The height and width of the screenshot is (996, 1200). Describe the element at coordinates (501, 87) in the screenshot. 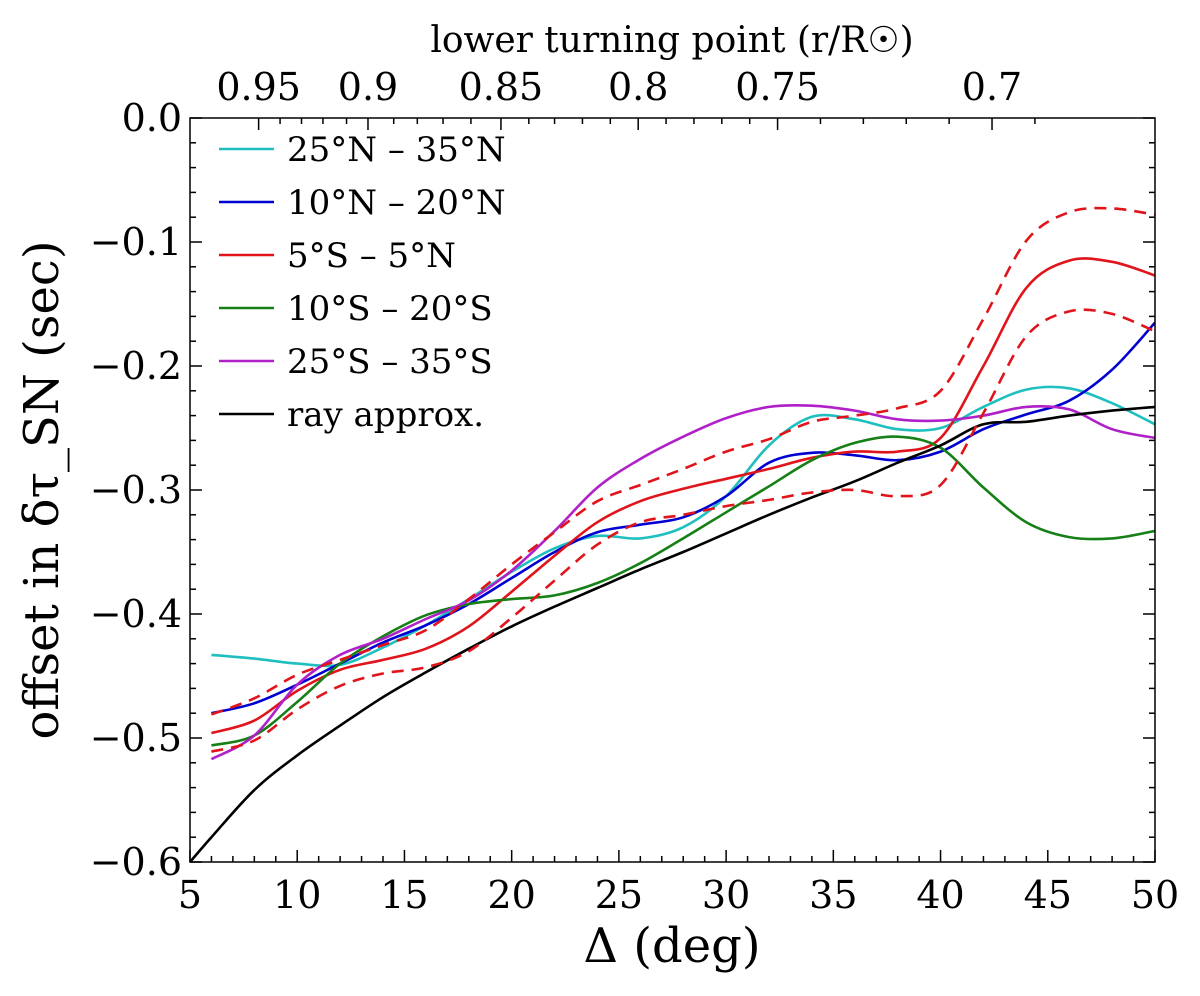

I see `top-tick-label: 0.85` at that location.